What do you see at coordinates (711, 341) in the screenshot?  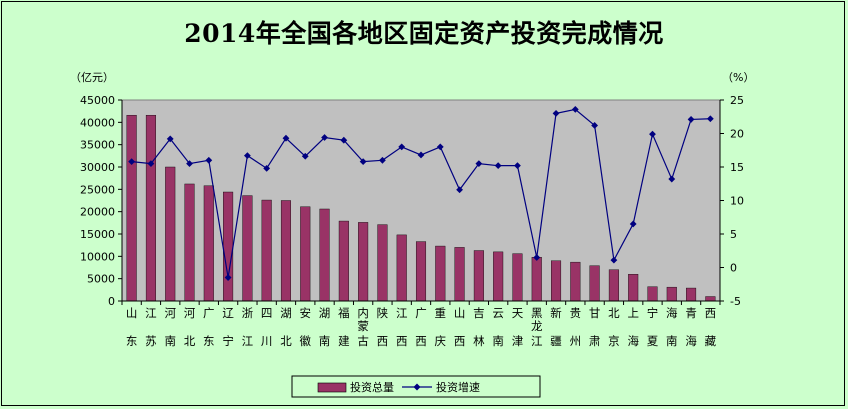 I see `category-label-char: 藏` at bounding box center [711, 341].